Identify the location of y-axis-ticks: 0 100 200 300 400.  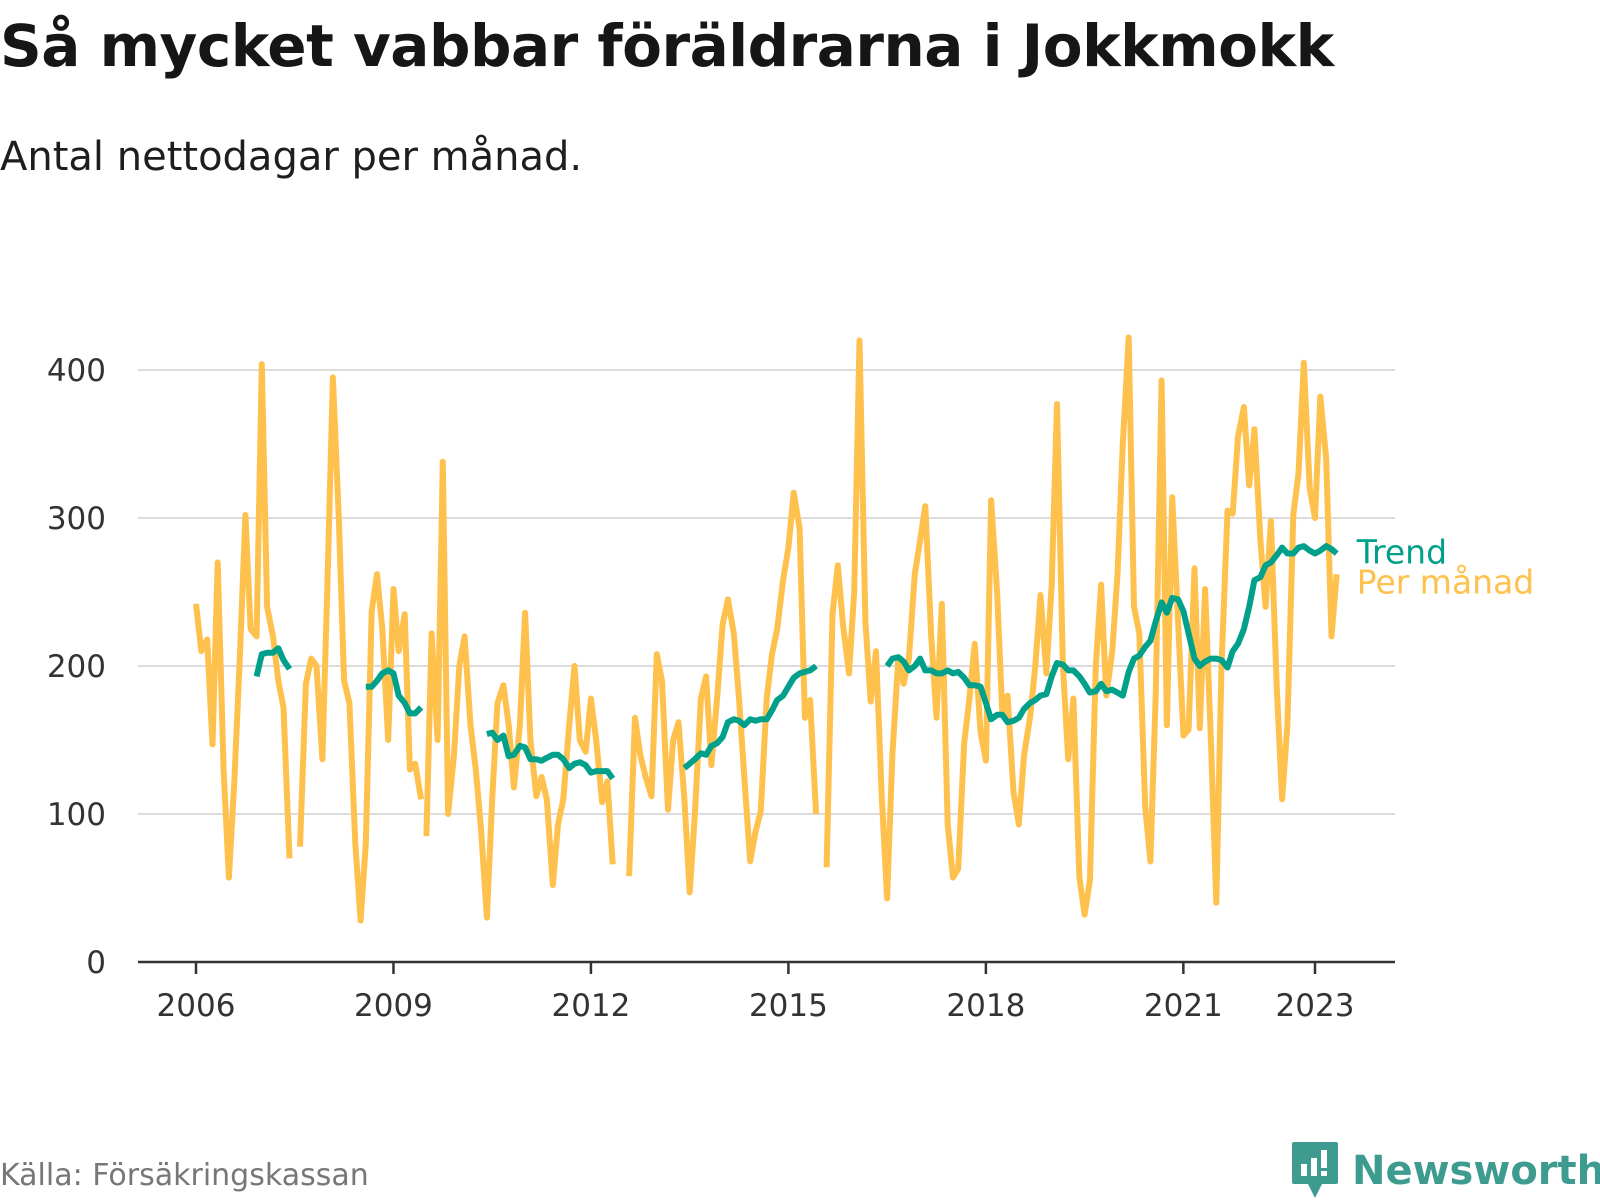
(76, 667).